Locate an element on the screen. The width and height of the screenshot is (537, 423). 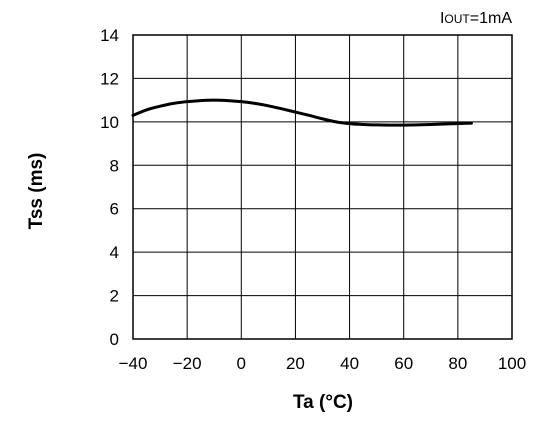
y-tick-label: 10 is located at coordinates (109, 122).